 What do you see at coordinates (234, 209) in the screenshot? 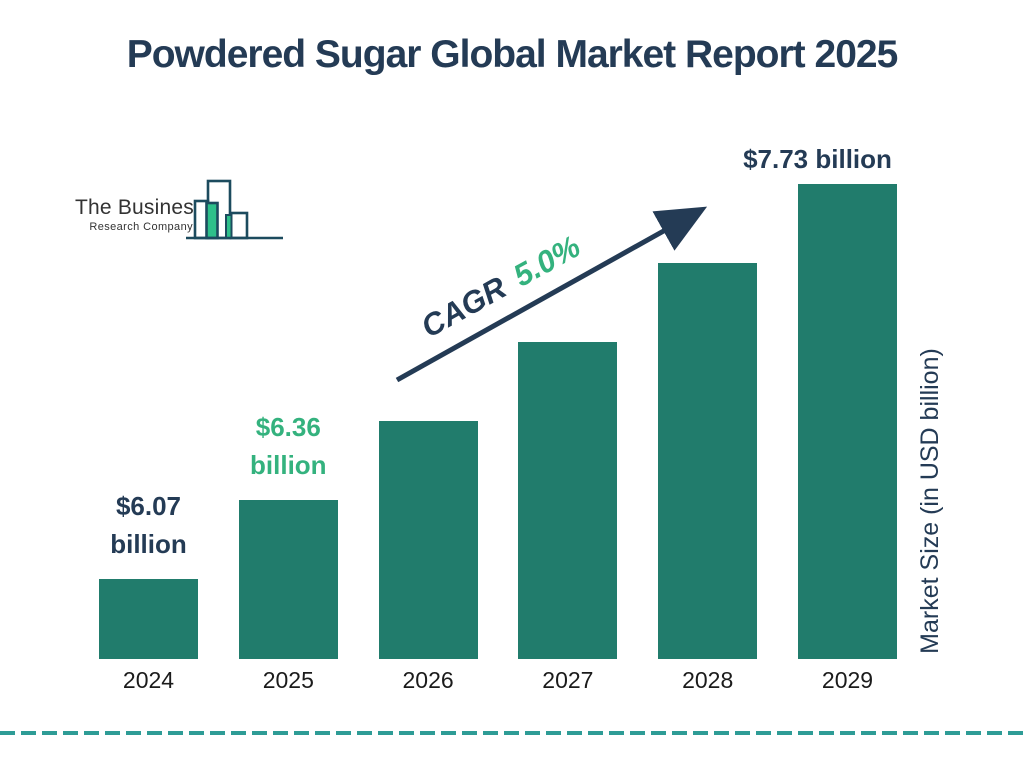
I see `logo-bar-chart-icon` at bounding box center [234, 209].